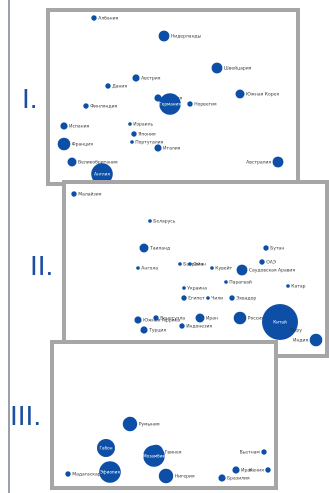  I want to click on bubble-label-2-7: Кувейт, so click(223, 268).